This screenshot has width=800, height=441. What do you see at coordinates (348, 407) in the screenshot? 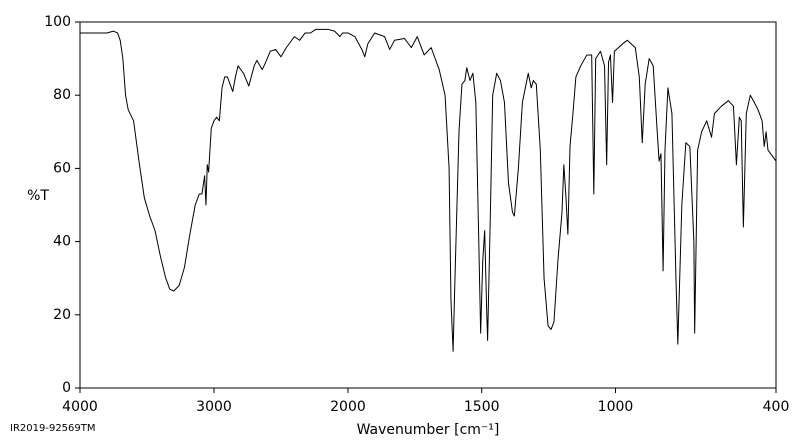
I see `x-tick-label: 2000` at bounding box center [348, 407].